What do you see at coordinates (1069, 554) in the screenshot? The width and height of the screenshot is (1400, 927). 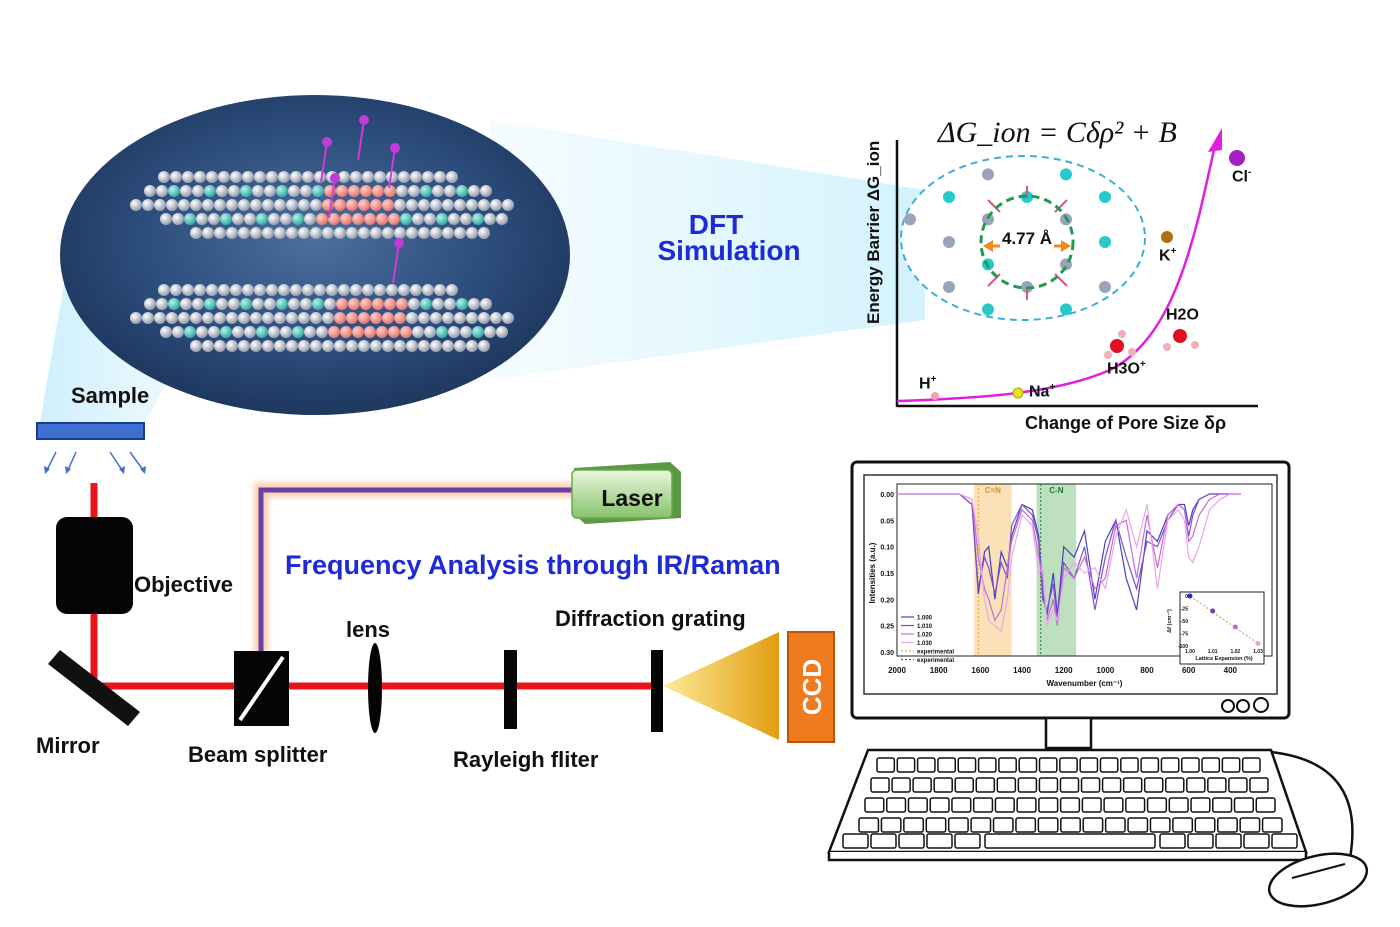 I see `series-line-1.000` at bounding box center [1069, 554].